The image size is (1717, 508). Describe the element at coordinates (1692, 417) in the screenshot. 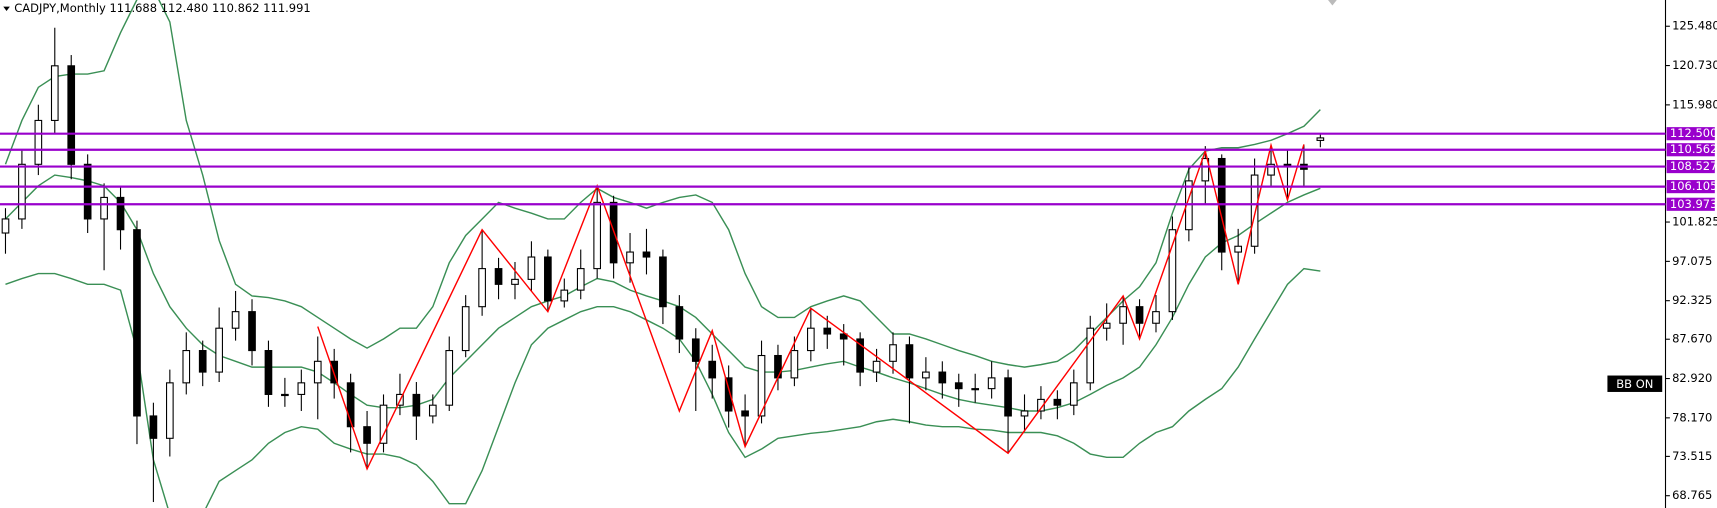

I see `y-tick-label: 78.170` at that location.